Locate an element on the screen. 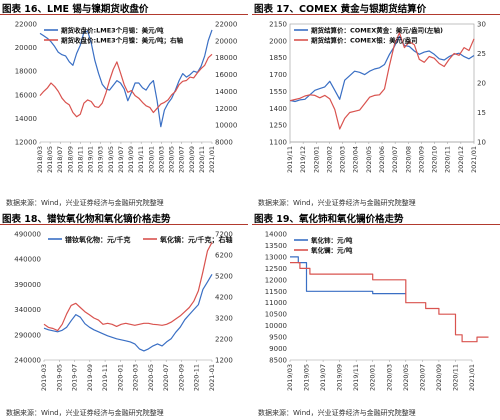  x-tick-label: 2020/09 is located at coordinates (192, 159).